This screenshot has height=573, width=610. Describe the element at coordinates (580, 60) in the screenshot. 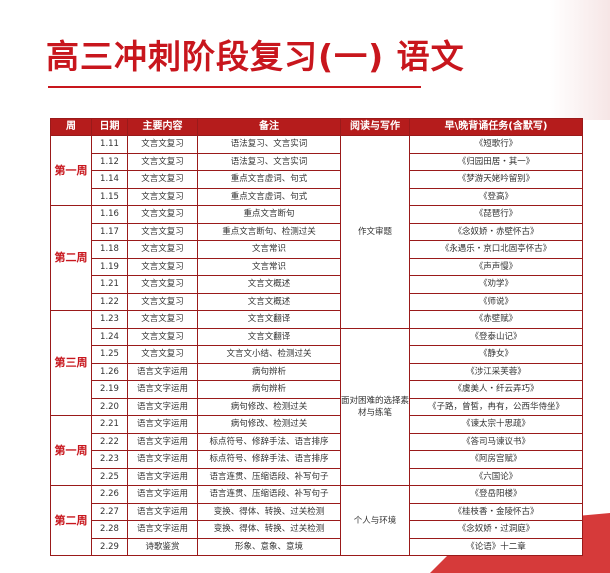

I see `background-decoration` at that location.